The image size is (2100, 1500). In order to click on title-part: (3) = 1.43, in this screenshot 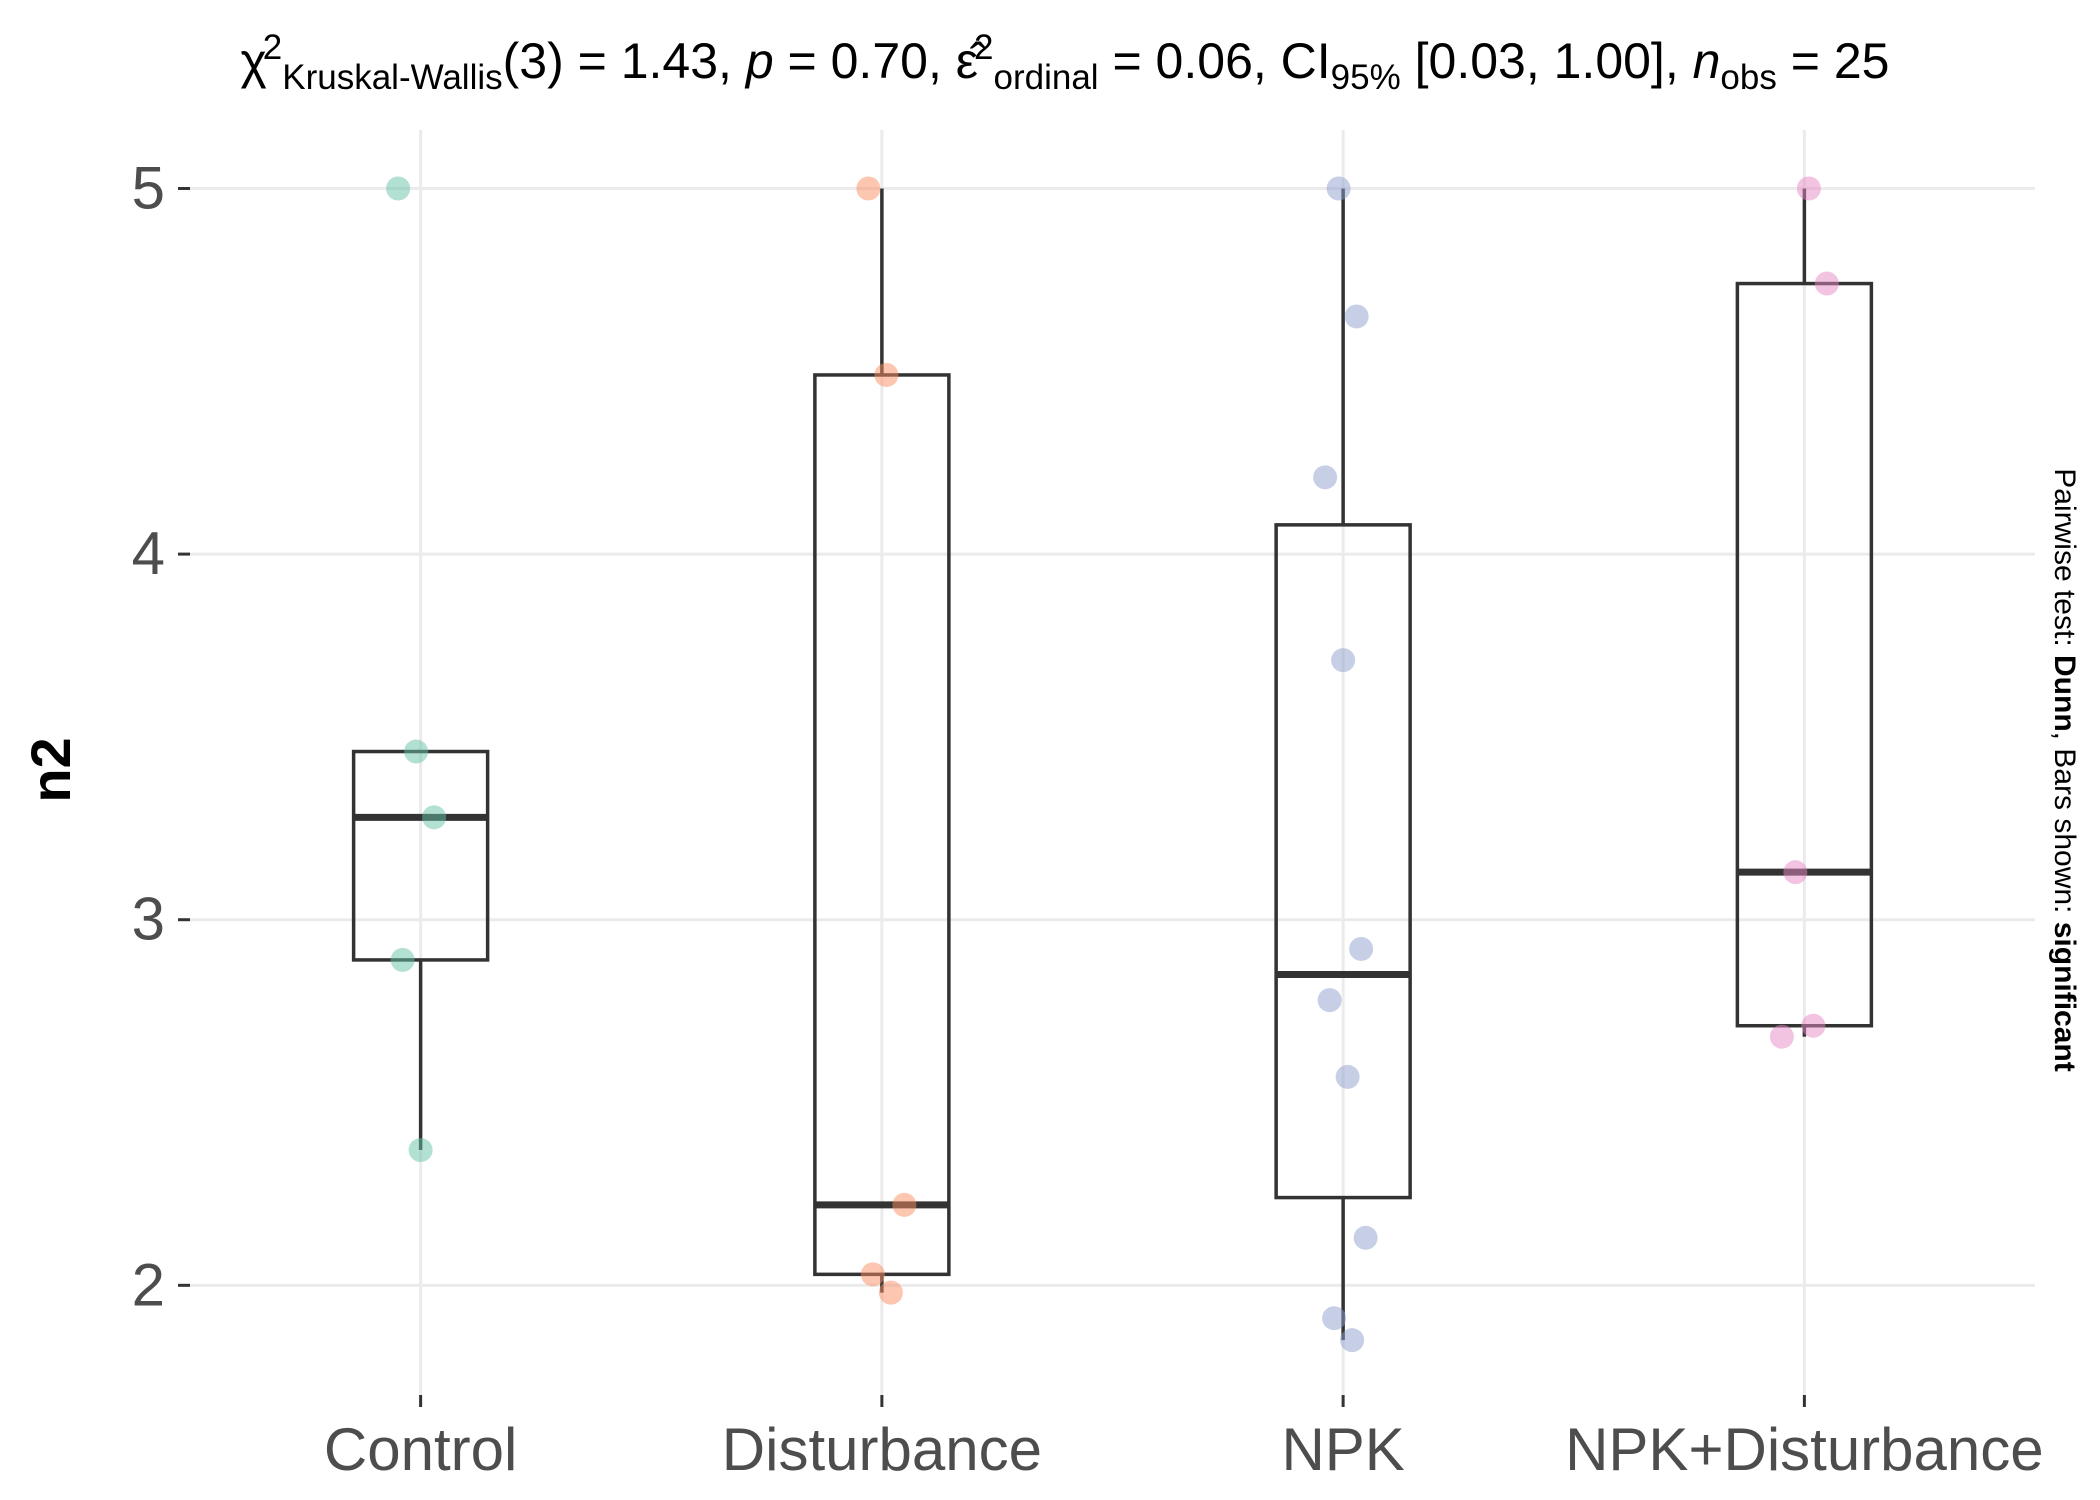, I will do `click(624, 61)`.